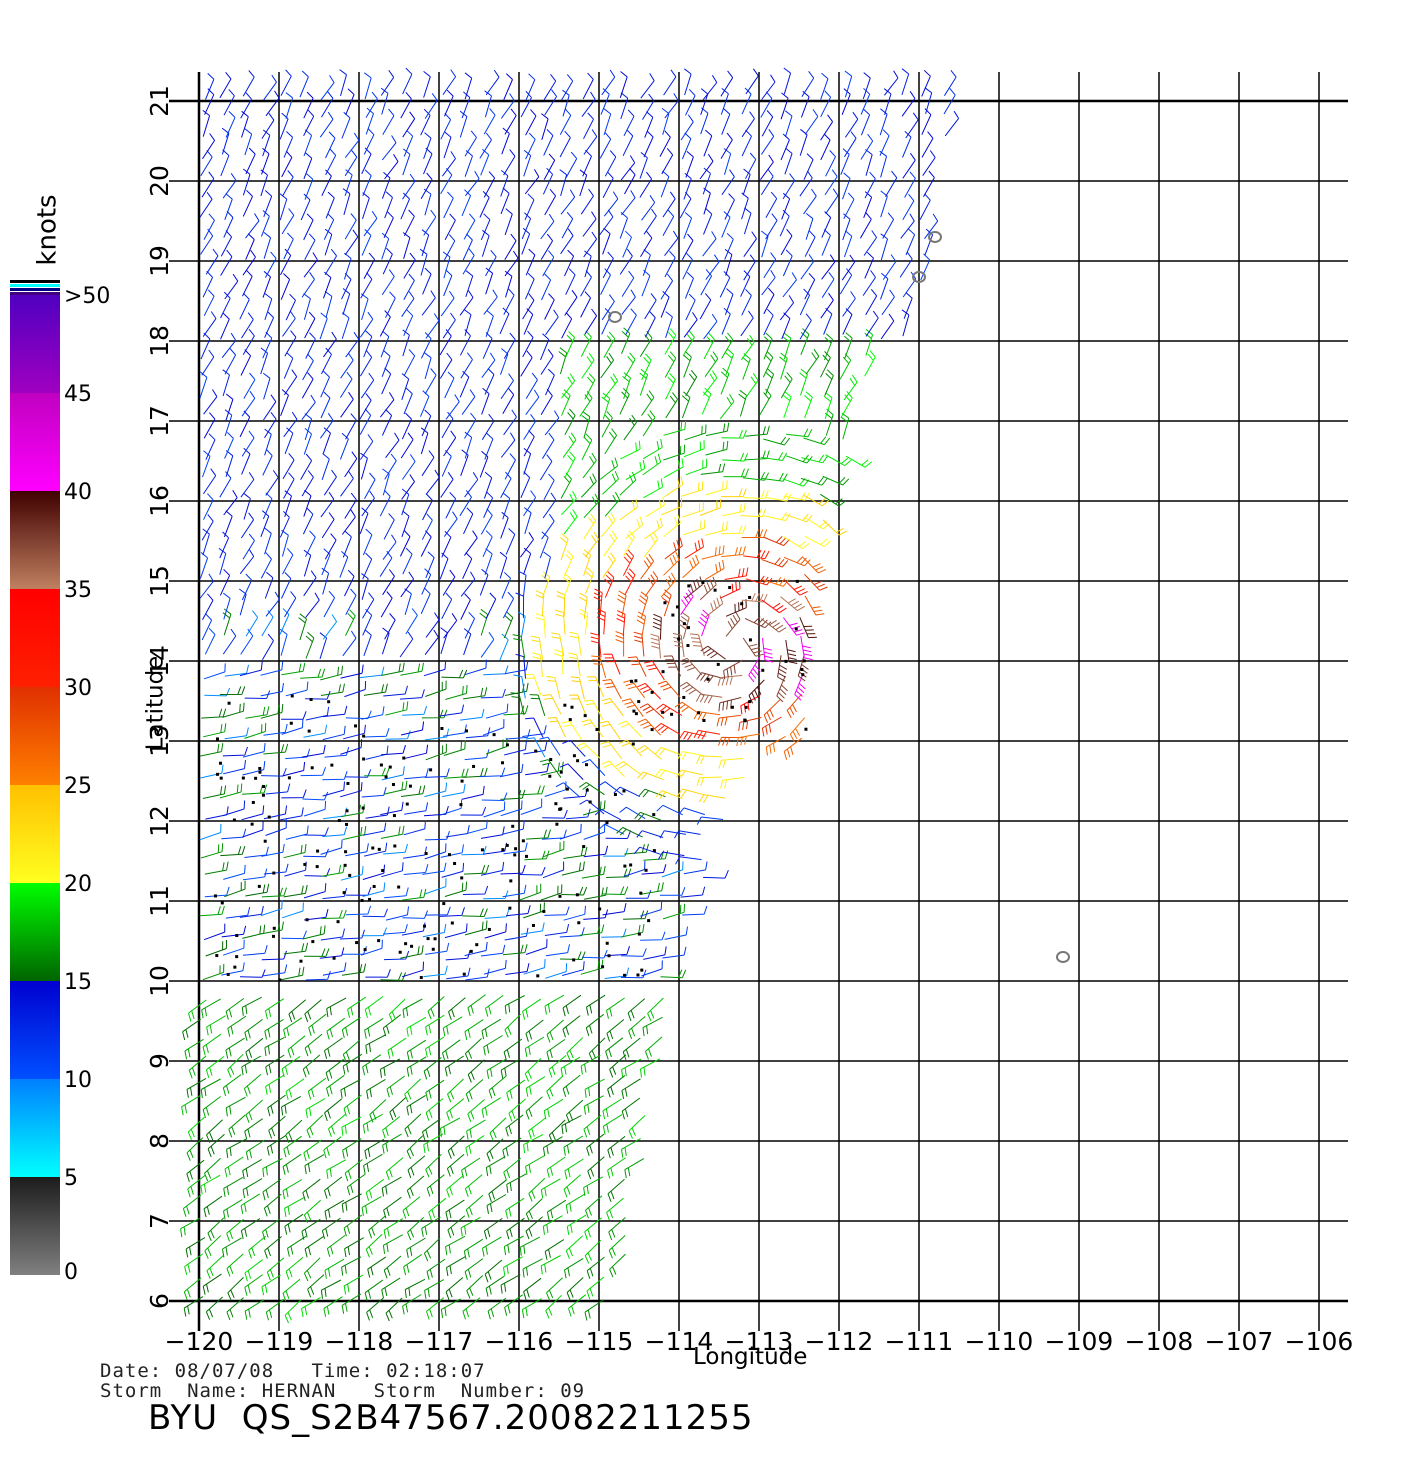  Describe the element at coordinates (35, 285) in the screenshot. I see `colorbar-cap` at that location.